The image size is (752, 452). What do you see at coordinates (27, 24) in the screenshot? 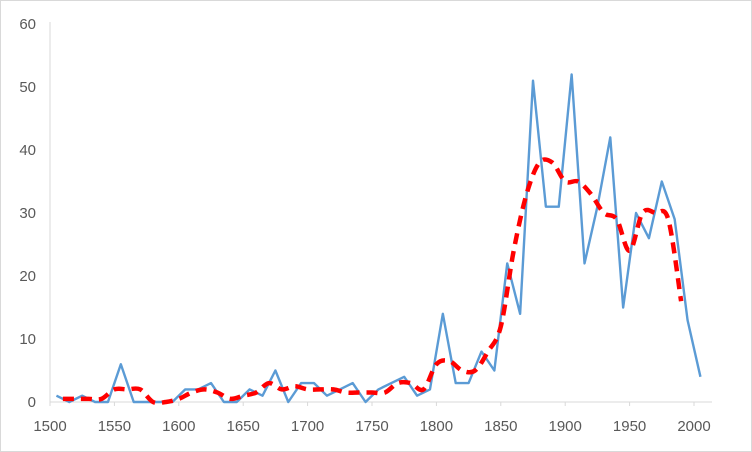
I see `y-tick-label: 60` at bounding box center [27, 24].